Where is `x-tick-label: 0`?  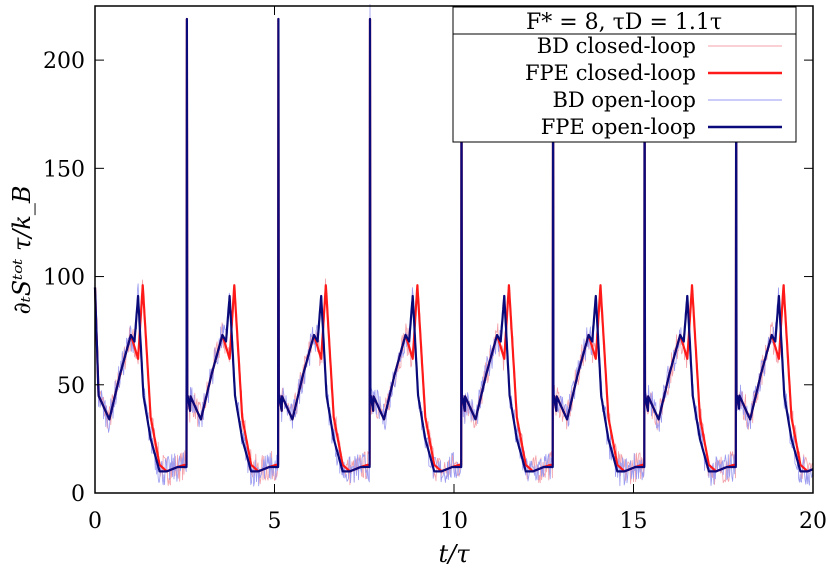
x-tick-label: 0 is located at coordinates (95, 521).